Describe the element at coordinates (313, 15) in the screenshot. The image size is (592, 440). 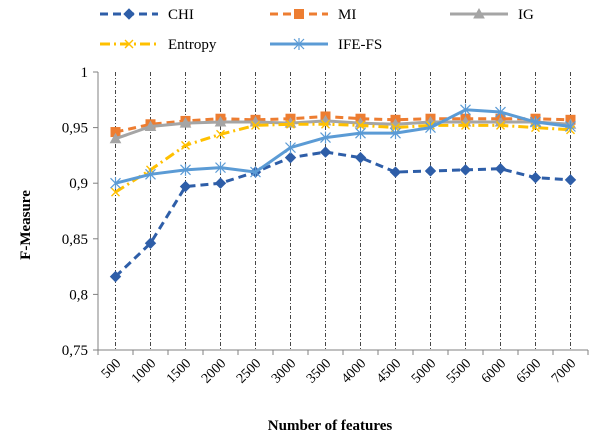
I see `legend-item-mi: MI` at that location.